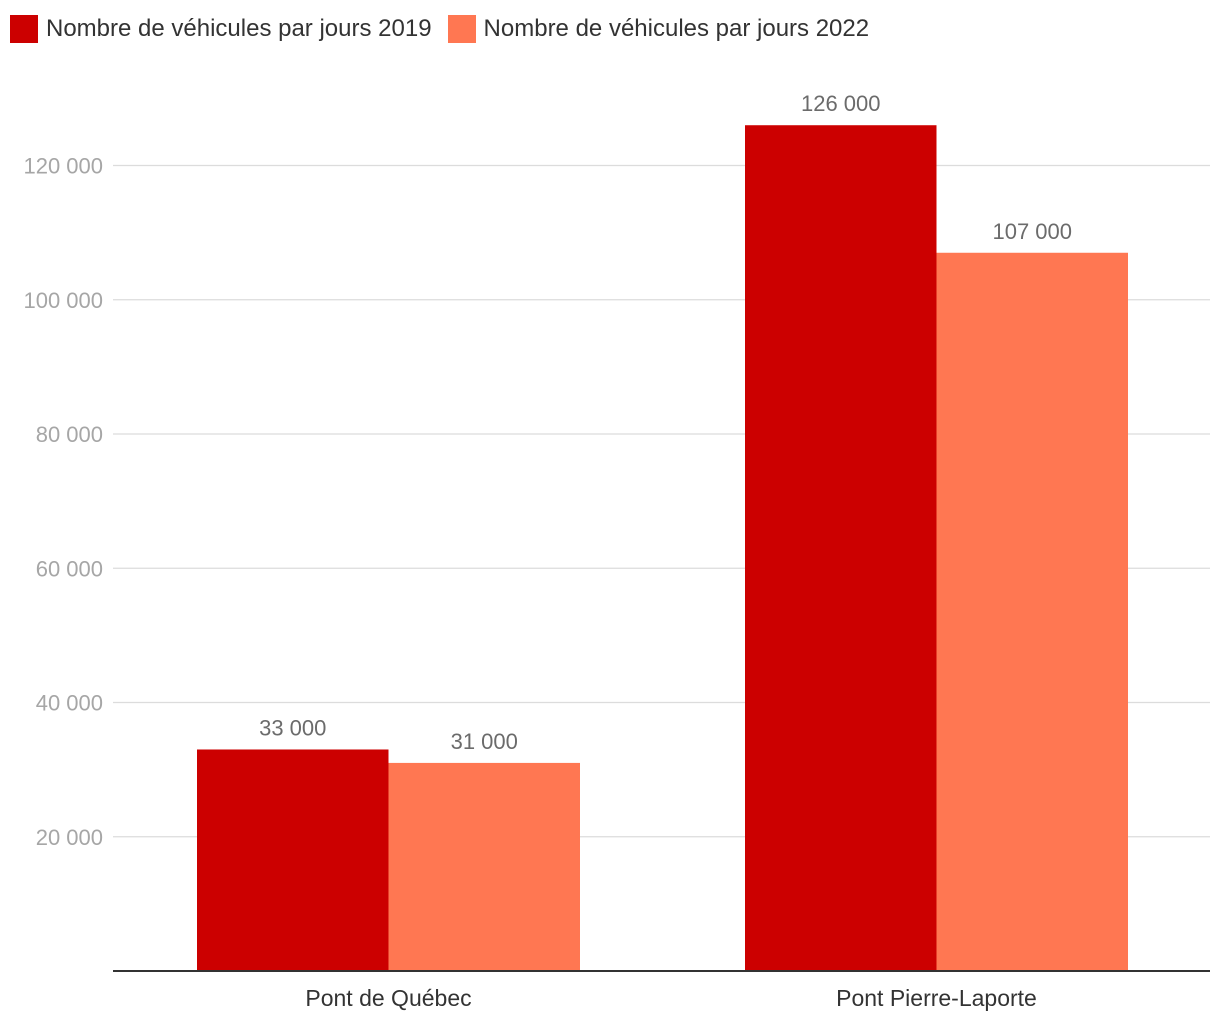  Describe the element at coordinates (69, 434) in the screenshot. I see `y-tick-label: 80 000` at that location.